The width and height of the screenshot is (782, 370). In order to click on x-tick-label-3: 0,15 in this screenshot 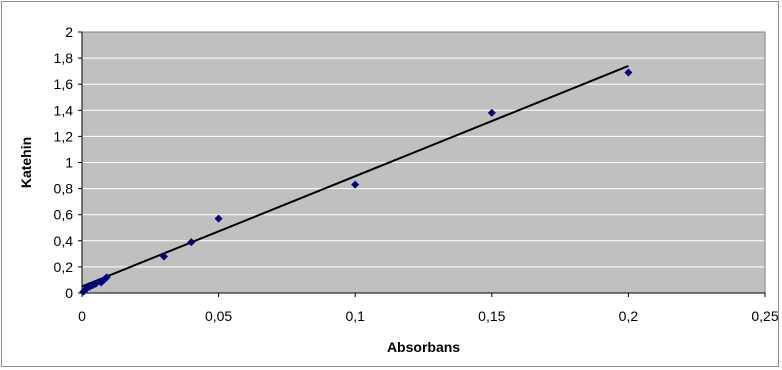, I will do `click(491, 316)`.